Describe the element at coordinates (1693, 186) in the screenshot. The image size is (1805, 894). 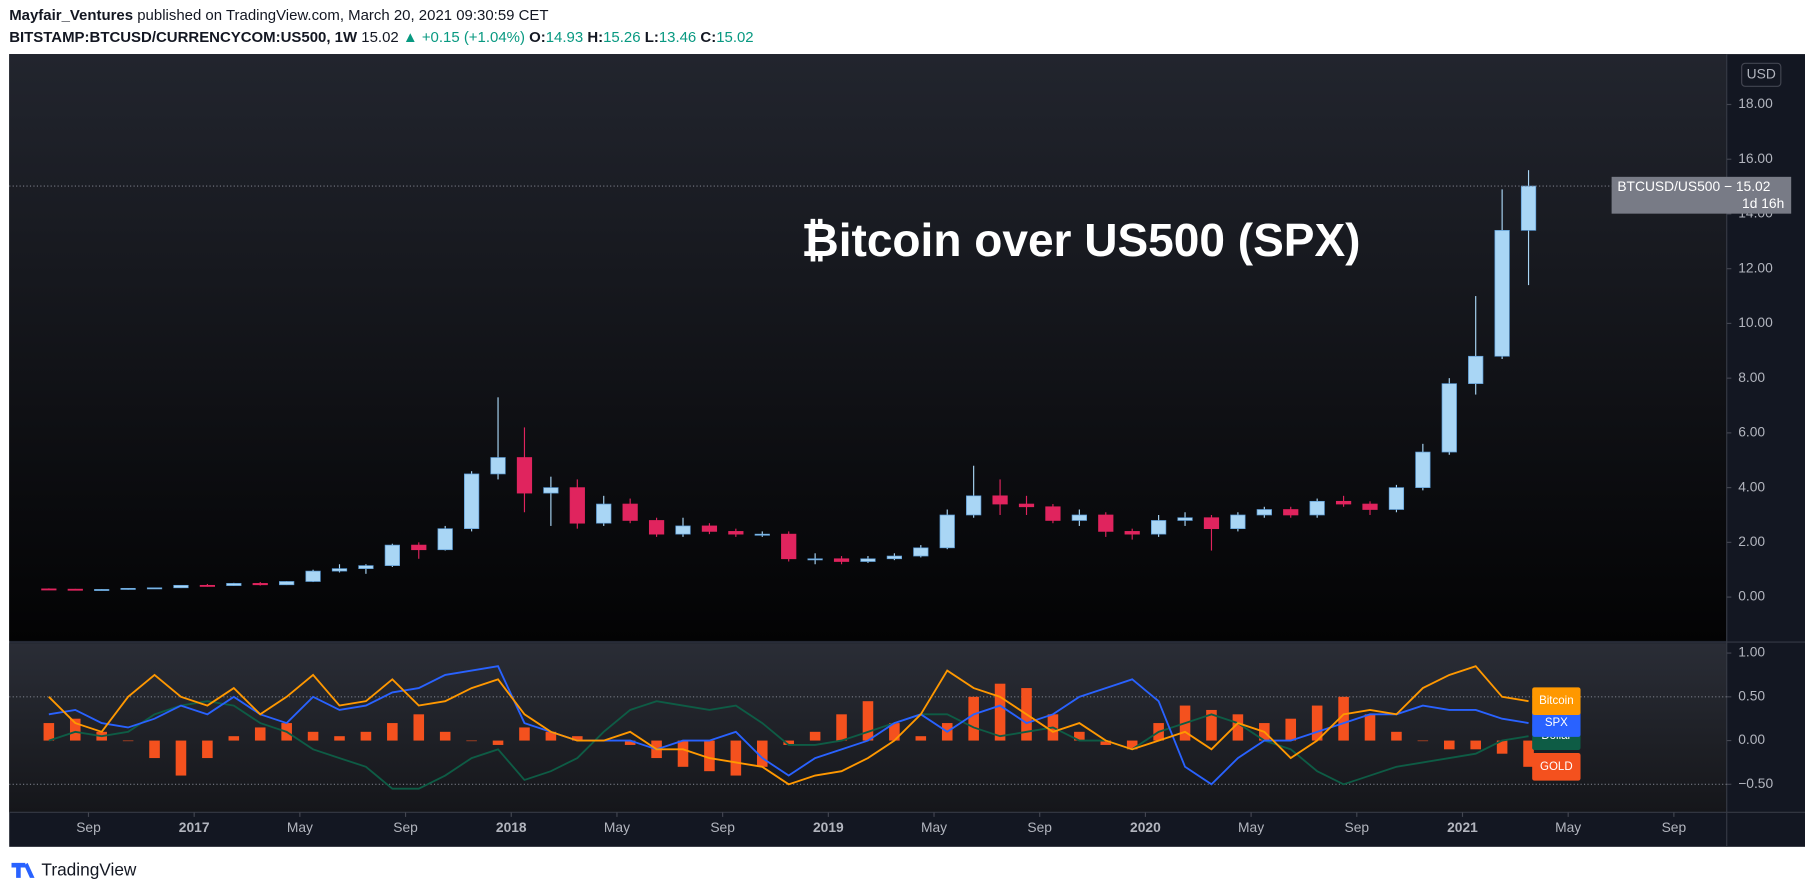
I see `price-badge: BTCUSD/US500 − 15.02` at that location.